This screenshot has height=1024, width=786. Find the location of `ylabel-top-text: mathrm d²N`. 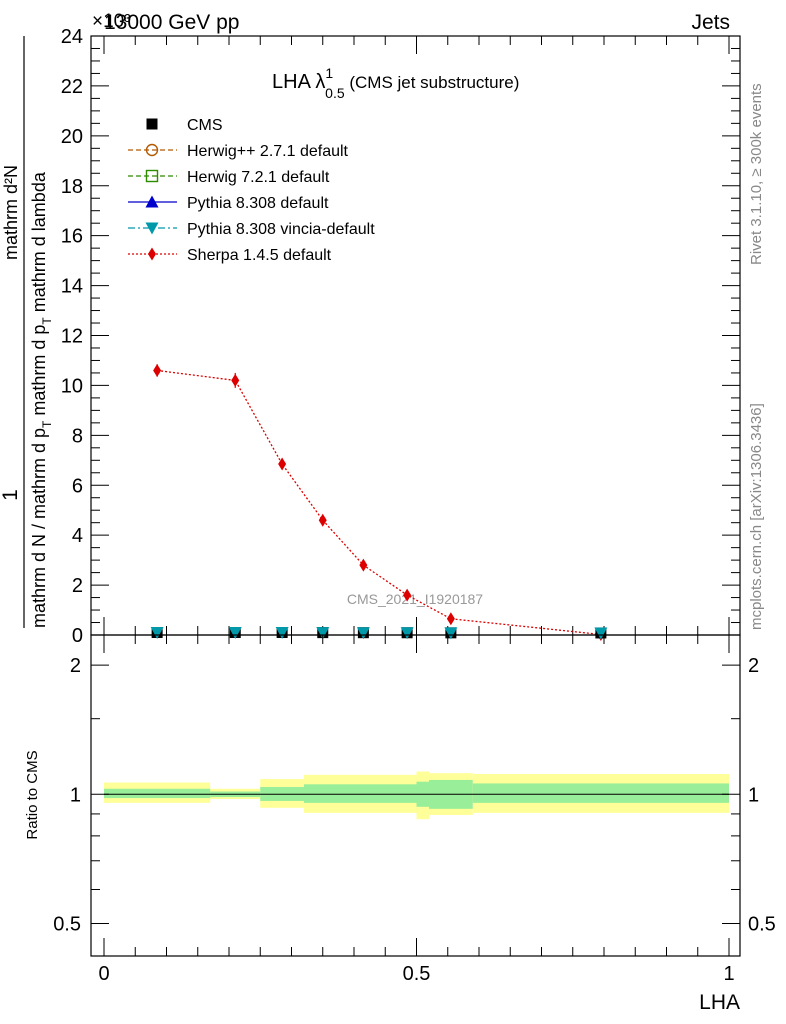

ylabel-top-text: mathrm d²N is located at coordinates (11, 212).